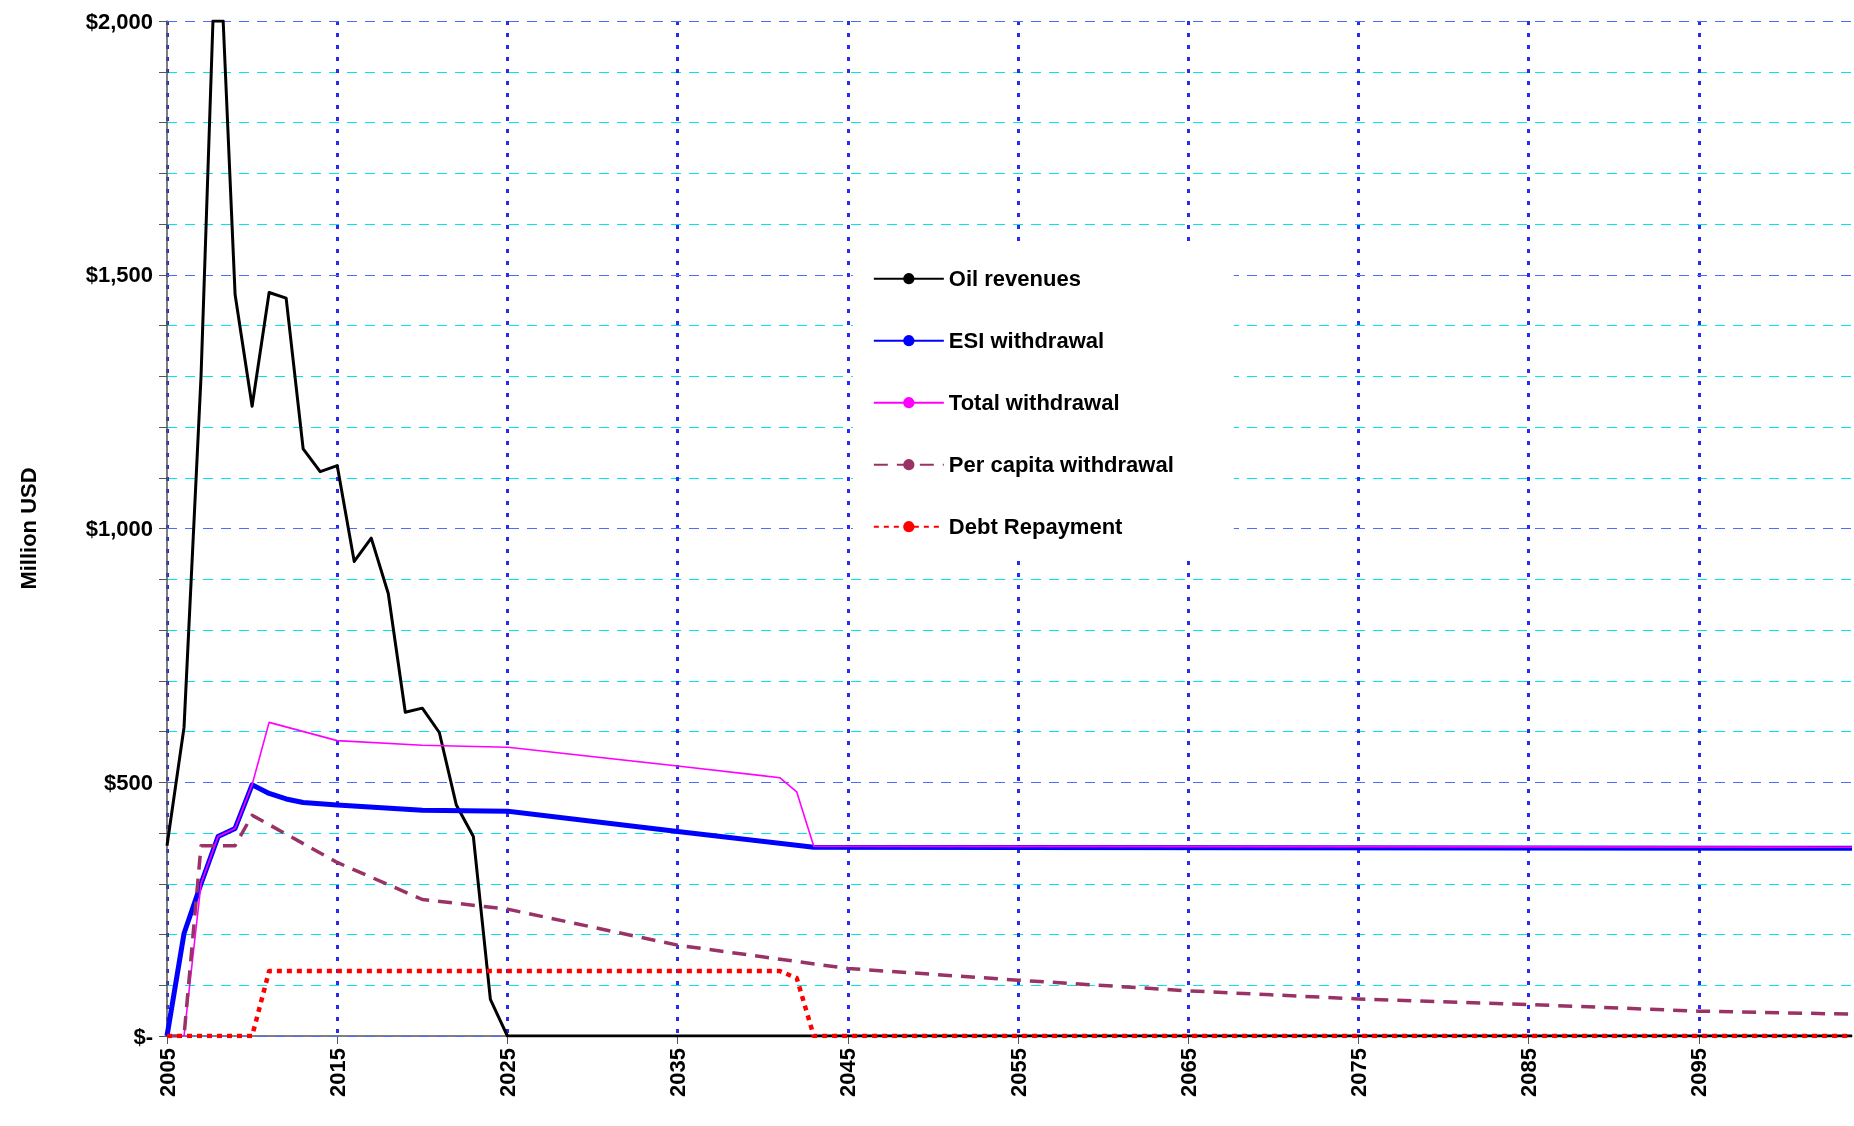 The width and height of the screenshot is (1854, 1126). I want to click on legend-label: Oil revenues, so click(1014, 279).